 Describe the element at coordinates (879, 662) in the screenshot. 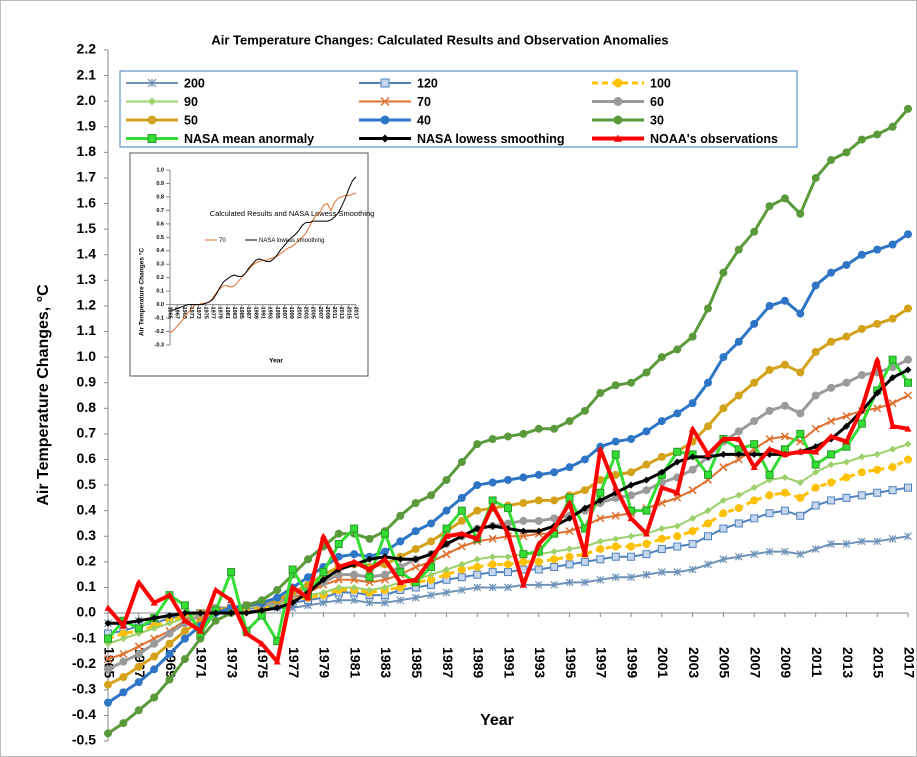

I see `x-tick-label: 2015` at that location.